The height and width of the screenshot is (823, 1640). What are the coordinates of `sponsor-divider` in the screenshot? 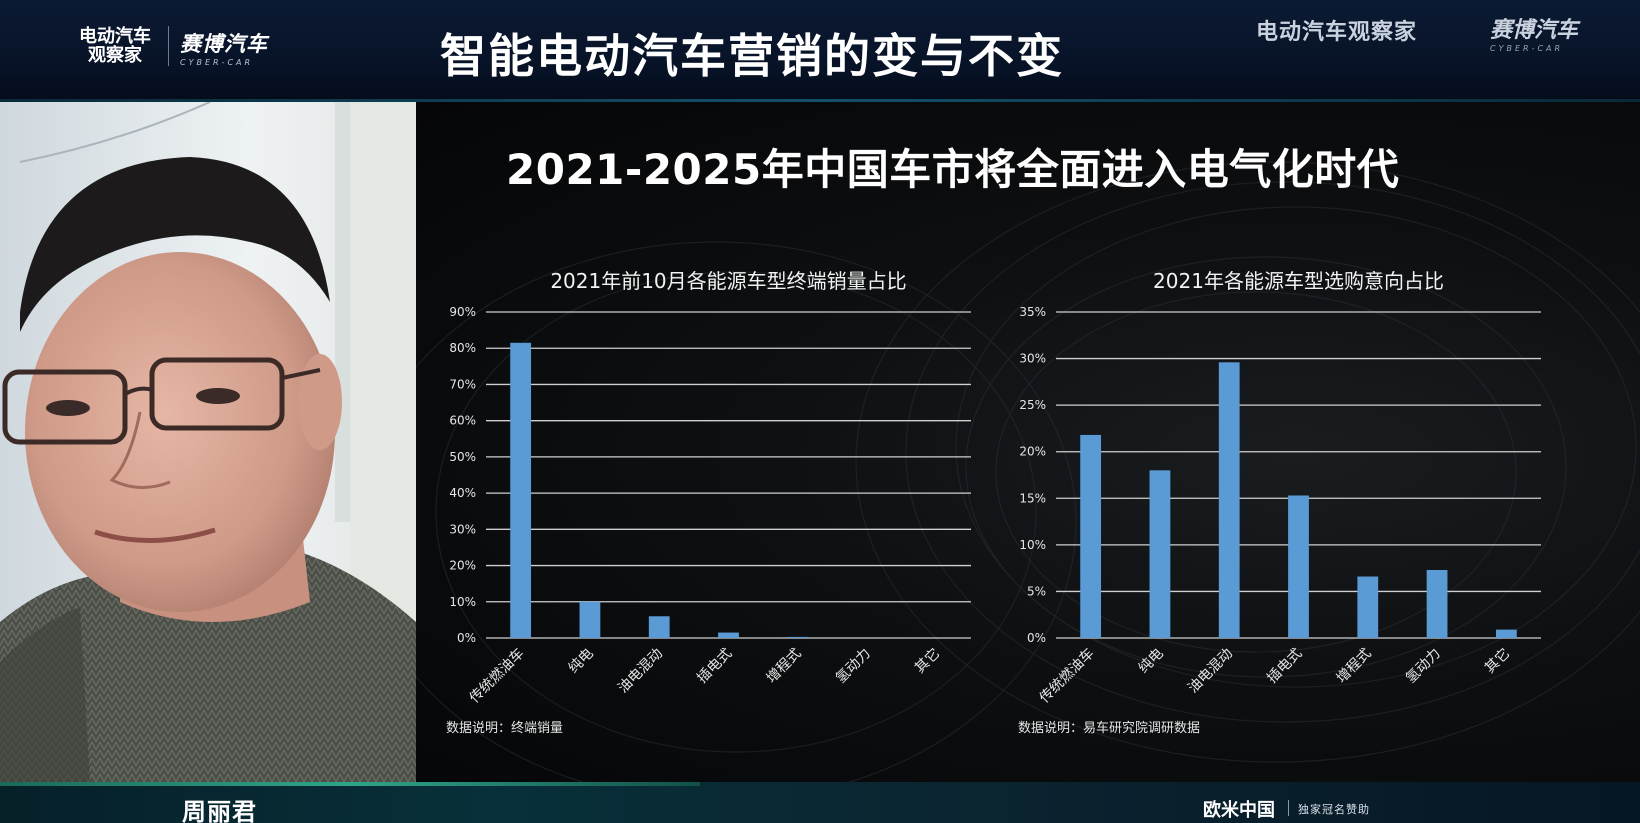 It's located at (1288, 808).